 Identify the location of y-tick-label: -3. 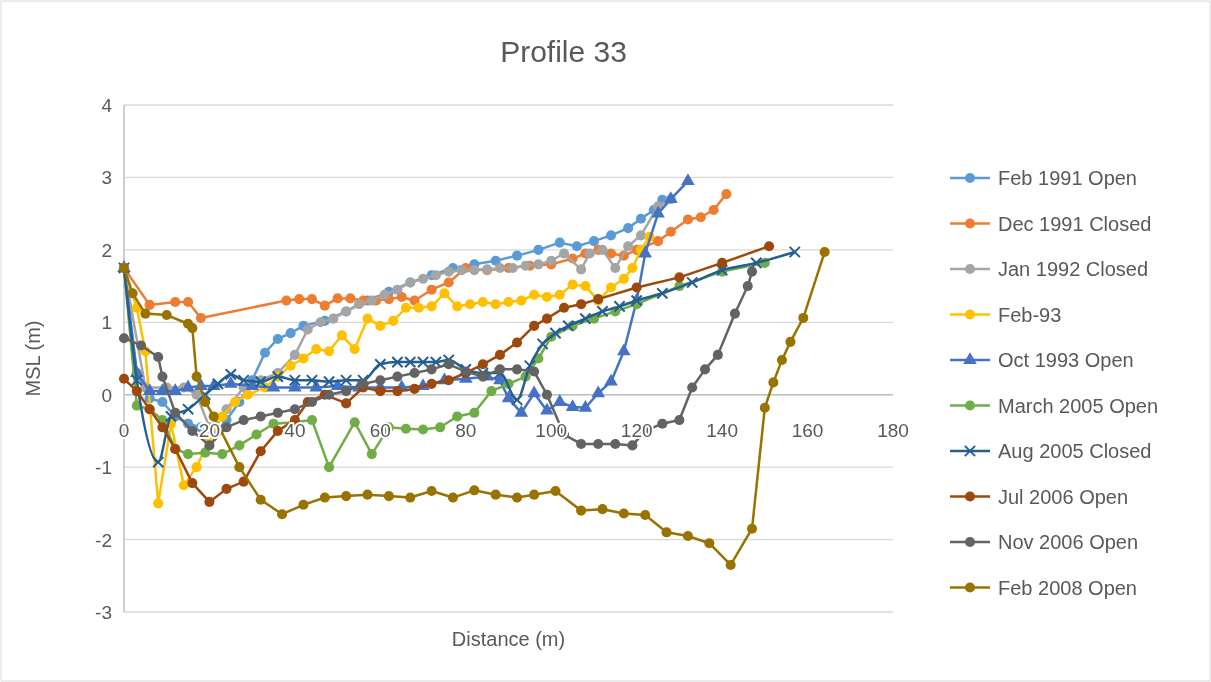
(103, 612).